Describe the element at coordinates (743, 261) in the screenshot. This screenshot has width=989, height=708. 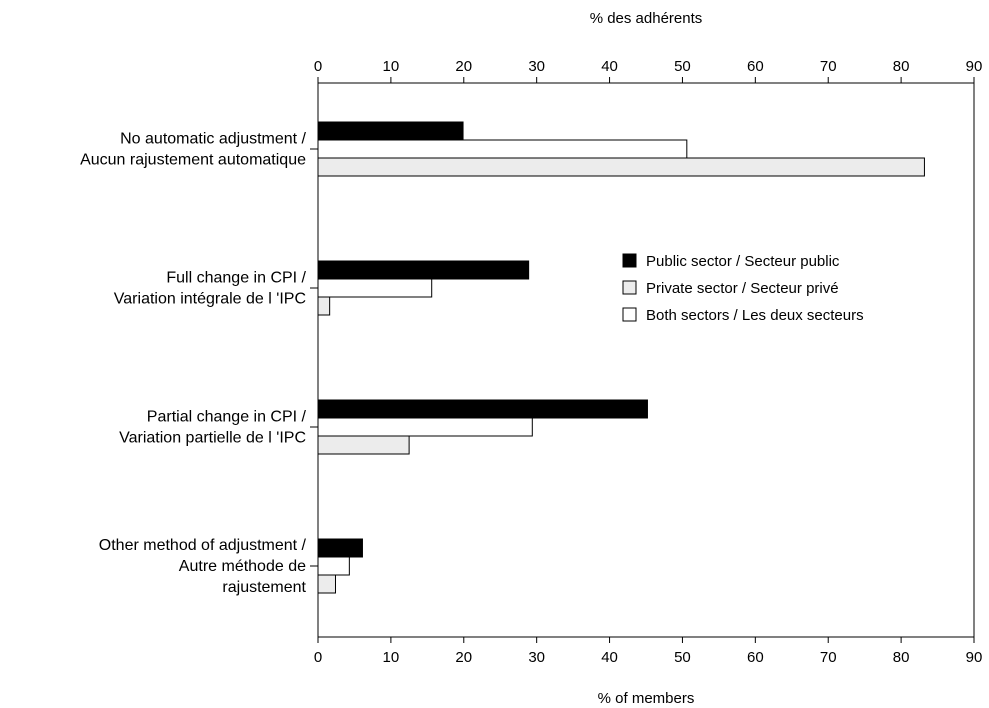
I see `legend-label: Public sector / Secteur public` at that location.